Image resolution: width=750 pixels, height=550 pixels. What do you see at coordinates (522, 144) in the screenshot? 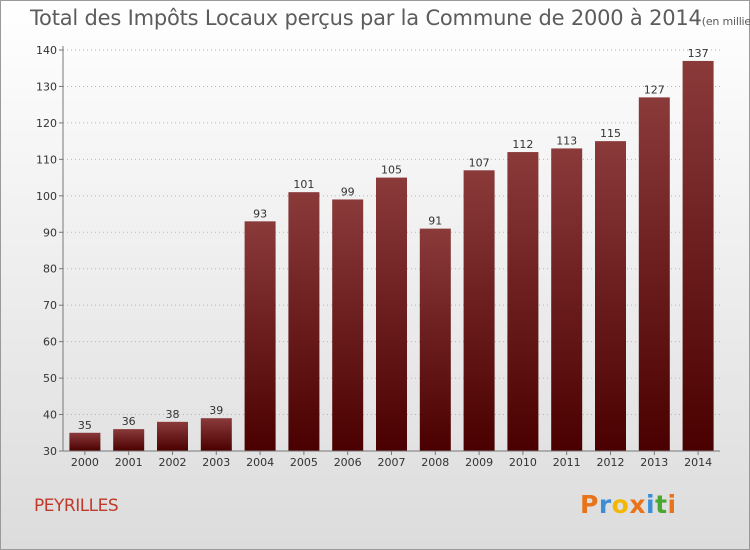
I see `bar-value-label-2010: 112` at bounding box center [522, 144].